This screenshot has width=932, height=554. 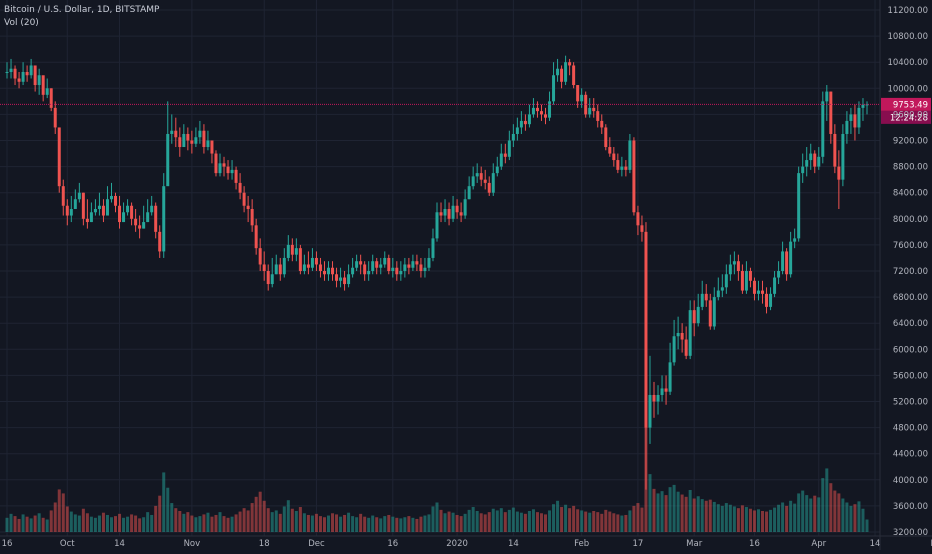 What do you see at coordinates (910, 220) in the screenshot?
I see `price-tick-label: 8000.00` at bounding box center [910, 220].